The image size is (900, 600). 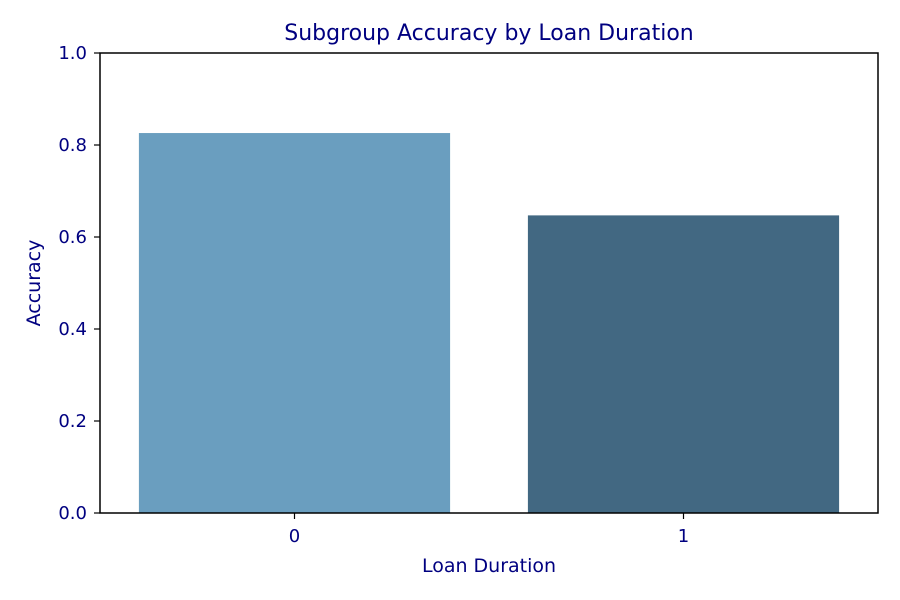 I want to click on x-tick-label-1: 1, so click(x=683, y=536).